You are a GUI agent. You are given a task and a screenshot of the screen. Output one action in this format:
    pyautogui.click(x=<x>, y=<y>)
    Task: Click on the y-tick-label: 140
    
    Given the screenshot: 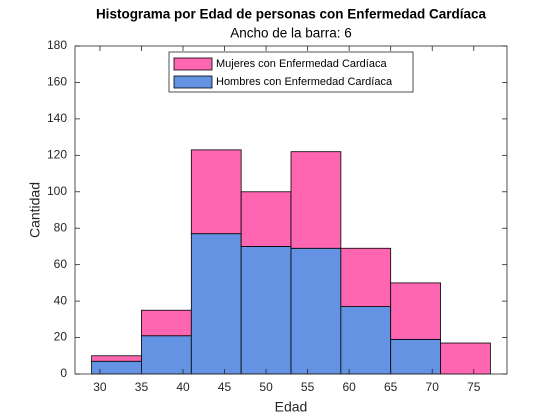 What is the action you would take?
    pyautogui.click(x=57, y=118)
    